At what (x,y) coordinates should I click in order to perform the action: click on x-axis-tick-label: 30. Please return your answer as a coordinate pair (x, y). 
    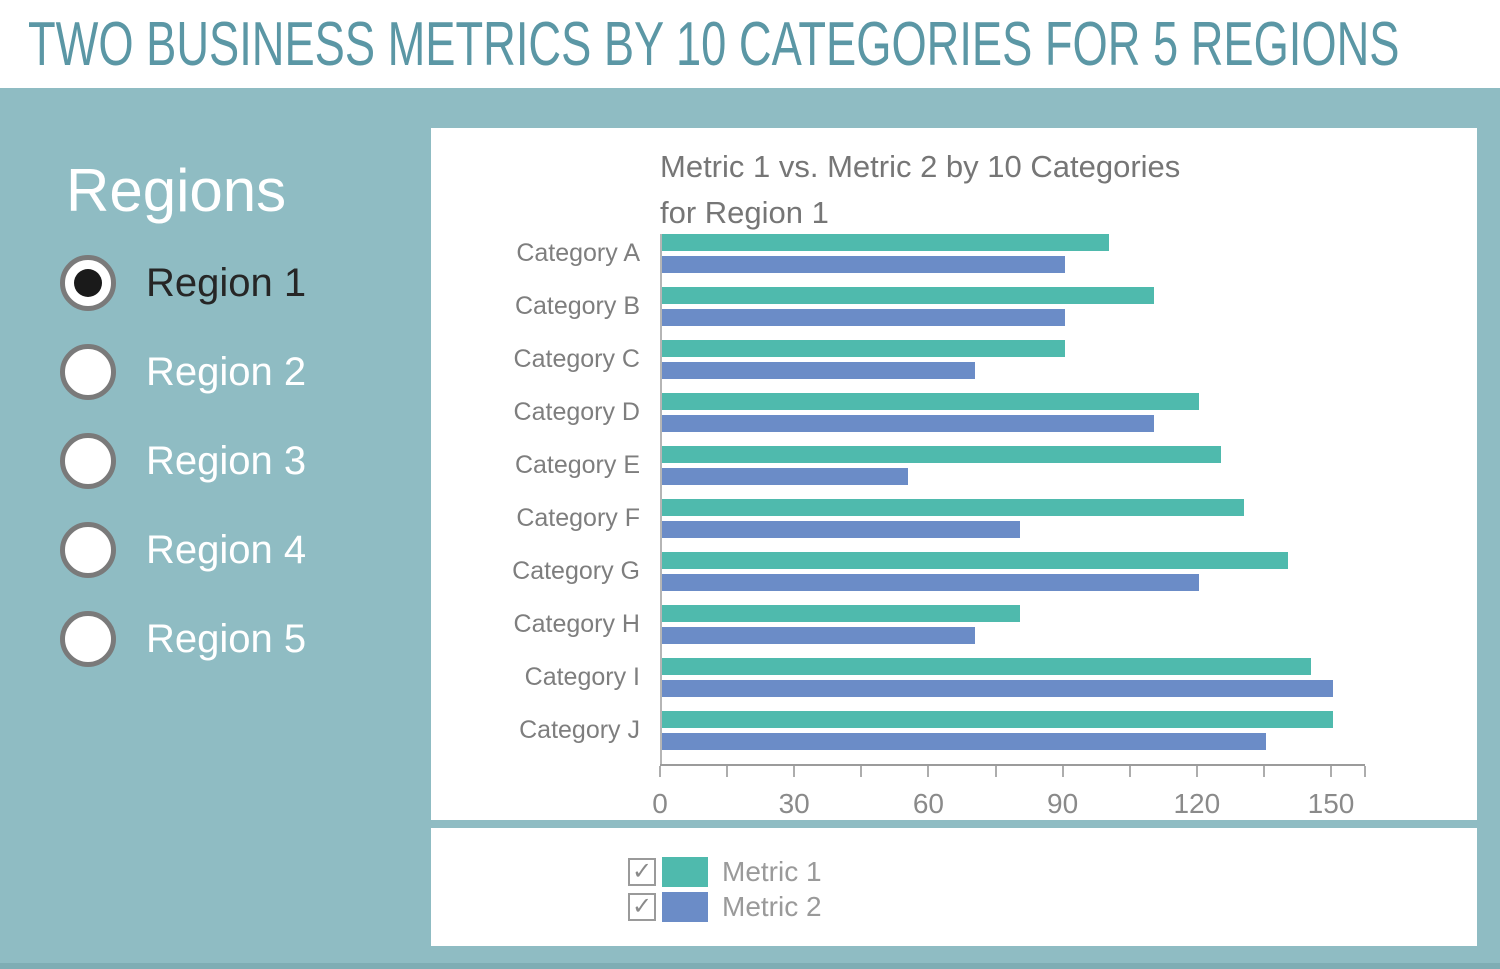
    Looking at the image, I should click on (794, 803).